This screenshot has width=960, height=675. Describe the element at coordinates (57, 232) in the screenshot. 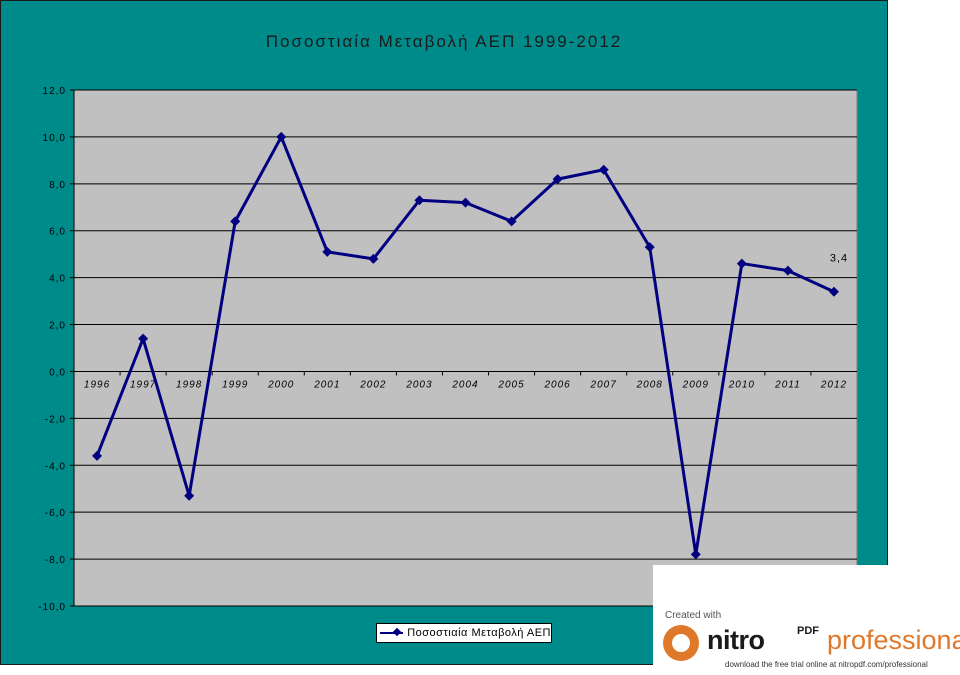

I see `y-tick-label: 6,0` at that location.